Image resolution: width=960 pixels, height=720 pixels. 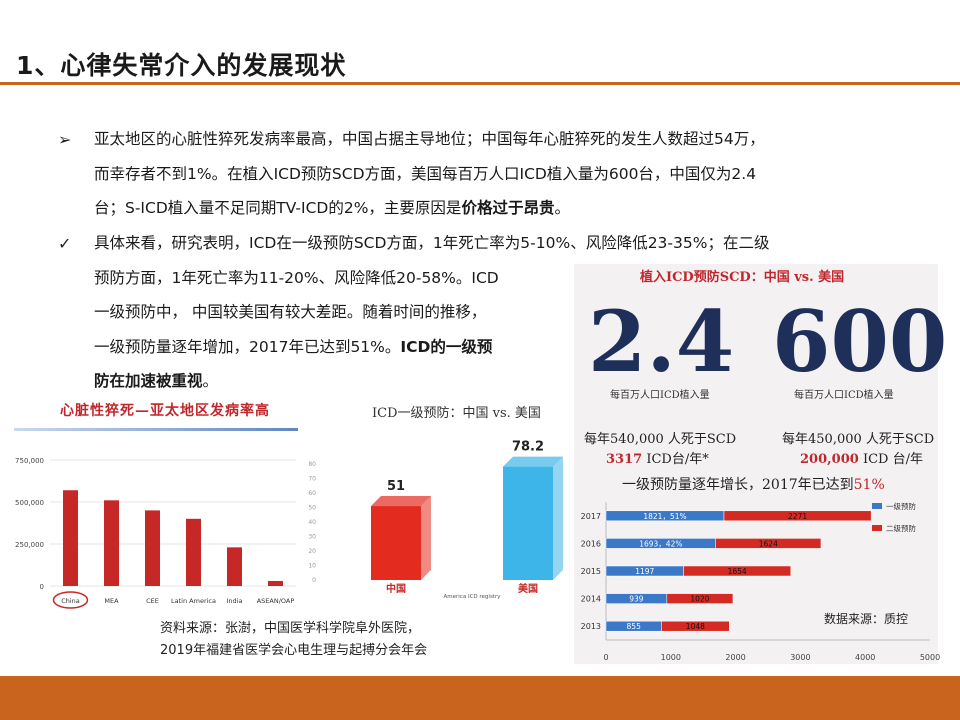 What do you see at coordinates (111, 601) in the screenshot?
I see `scd-x-tick-label: MEA` at bounding box center [111, 601].